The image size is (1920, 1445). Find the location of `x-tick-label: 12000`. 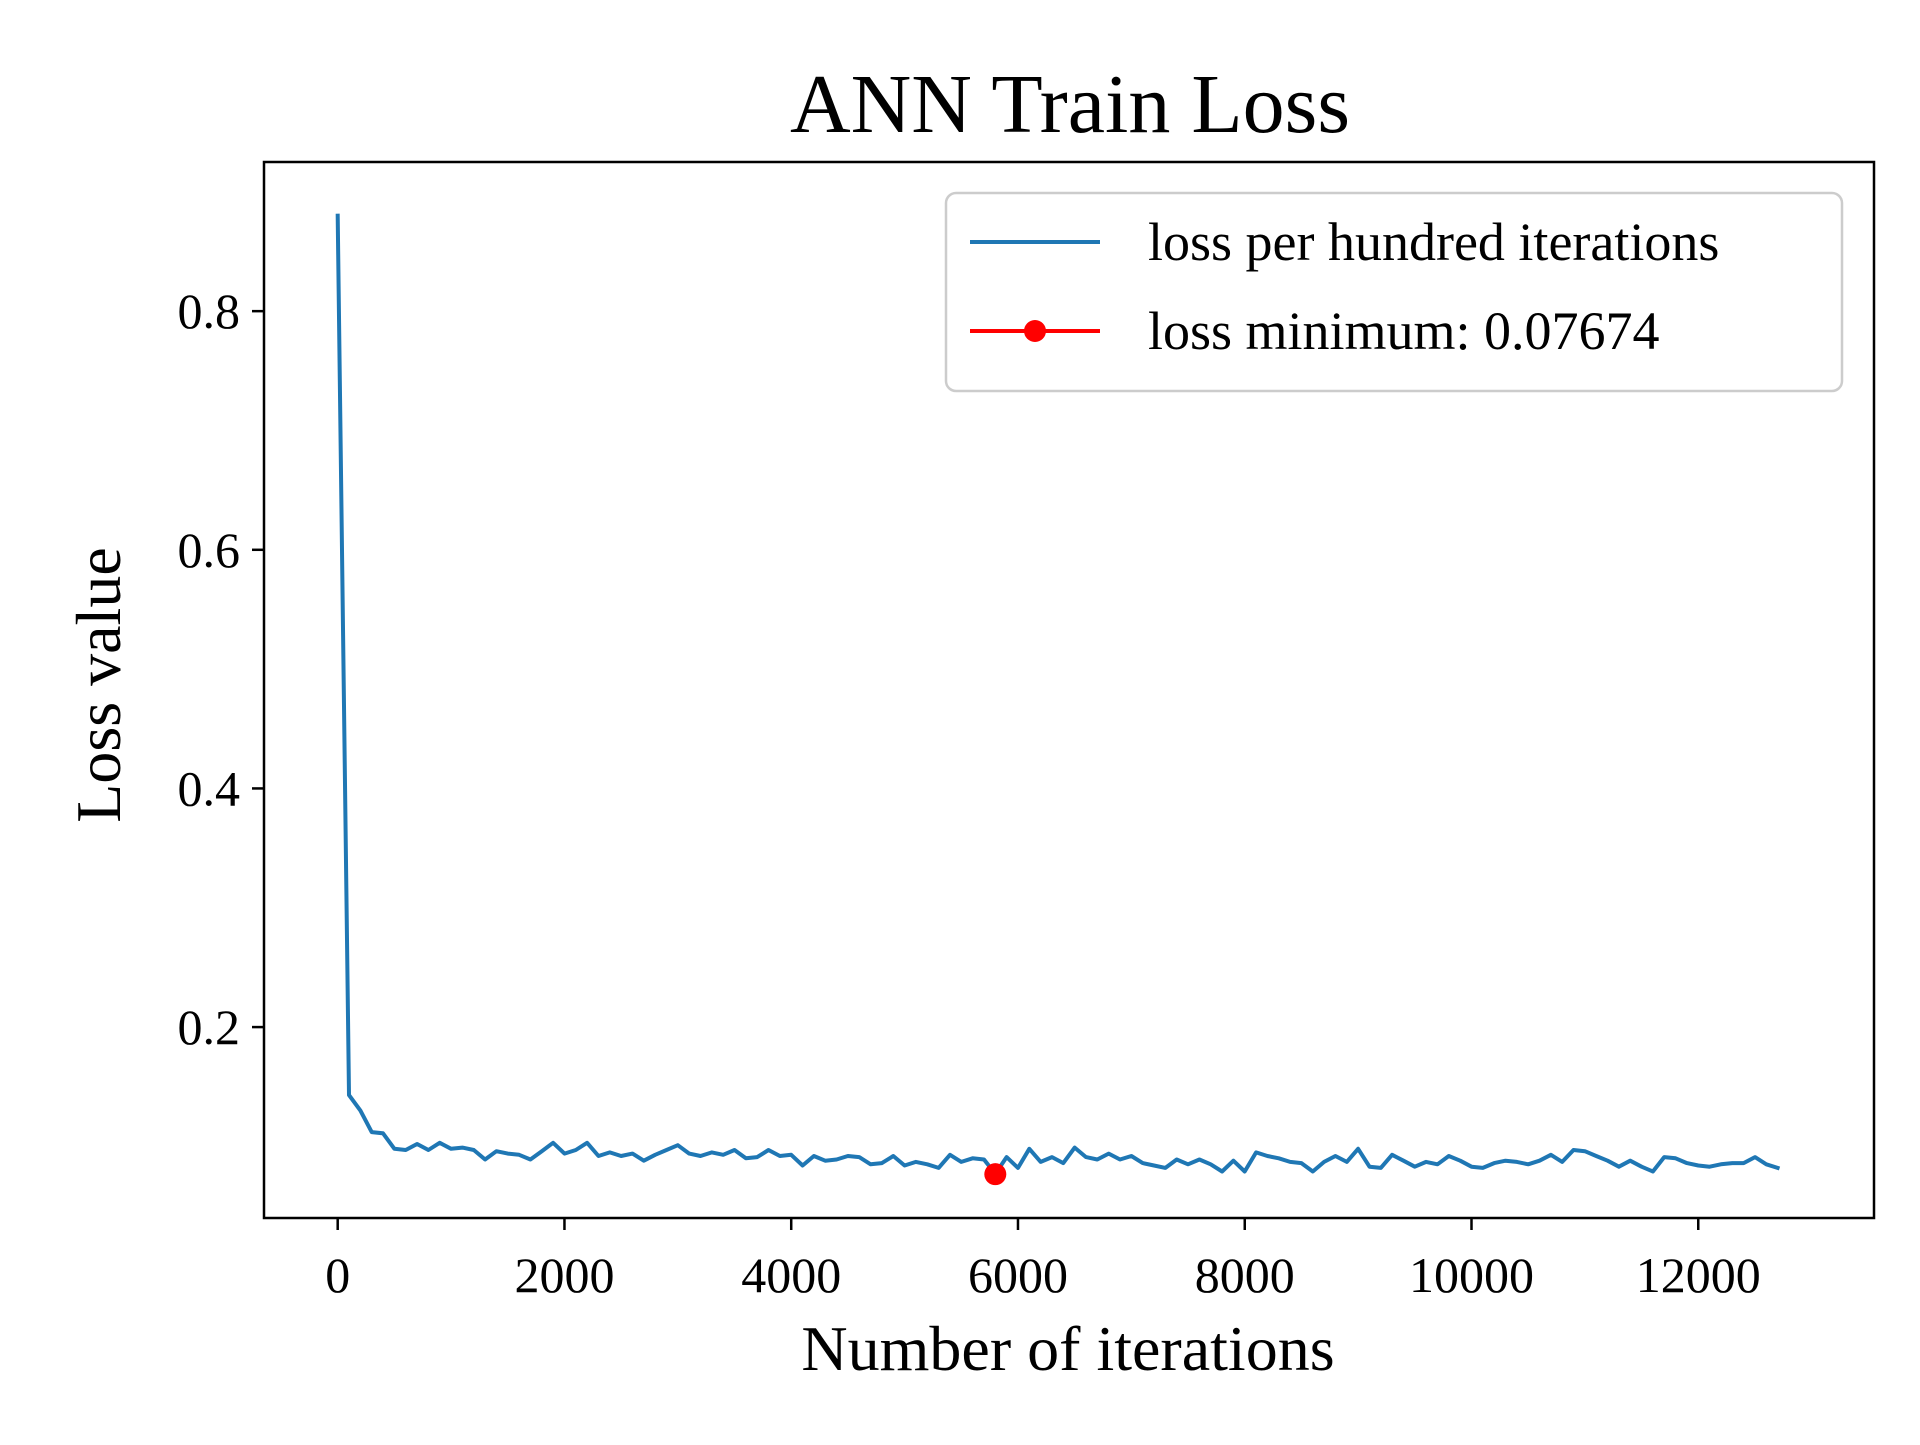

x-tick-label: 12000 is located at coordinates (1698, 1275).